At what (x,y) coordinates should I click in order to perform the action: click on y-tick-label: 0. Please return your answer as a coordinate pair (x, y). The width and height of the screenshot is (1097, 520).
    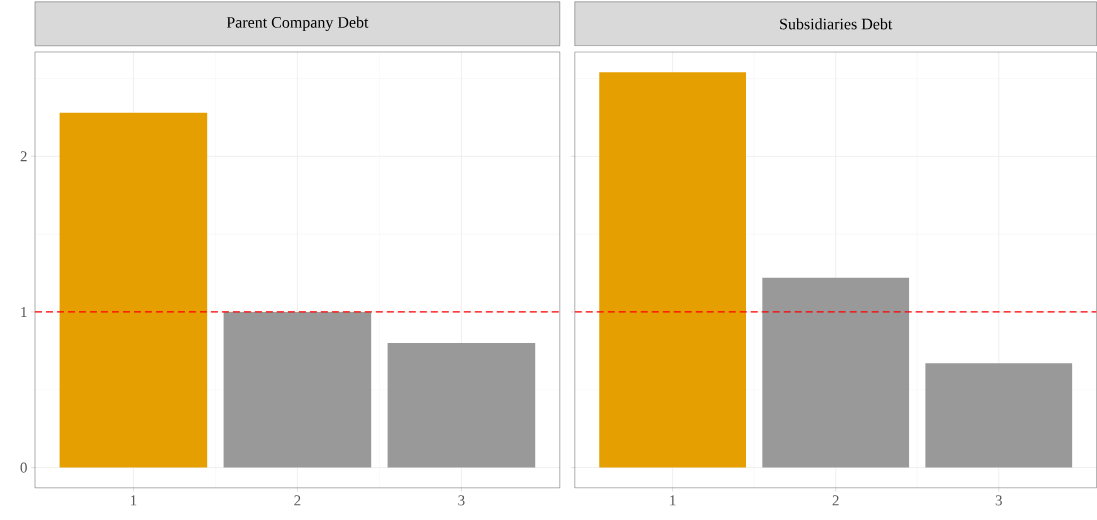
    Looking at the image, I should click on (23, 467).